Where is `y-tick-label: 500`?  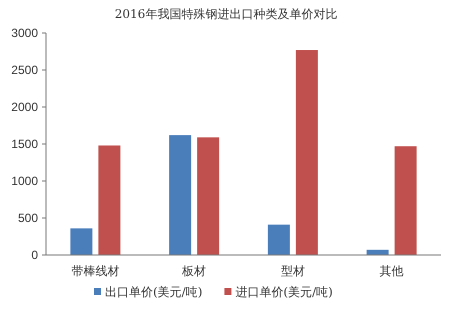 y-tick-label: 500 is located at coordinates (28, 218).